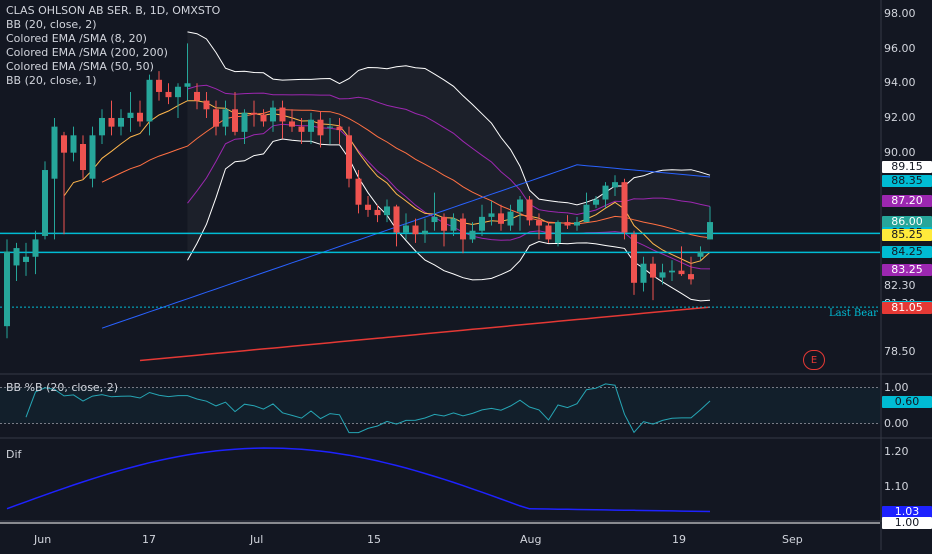 The height and width of the screenshot is (554, 932). What do you see at coordinates (907, 235) in the screenshot?
I see `price-tag: 85.25` at bounding box center [907, 235].